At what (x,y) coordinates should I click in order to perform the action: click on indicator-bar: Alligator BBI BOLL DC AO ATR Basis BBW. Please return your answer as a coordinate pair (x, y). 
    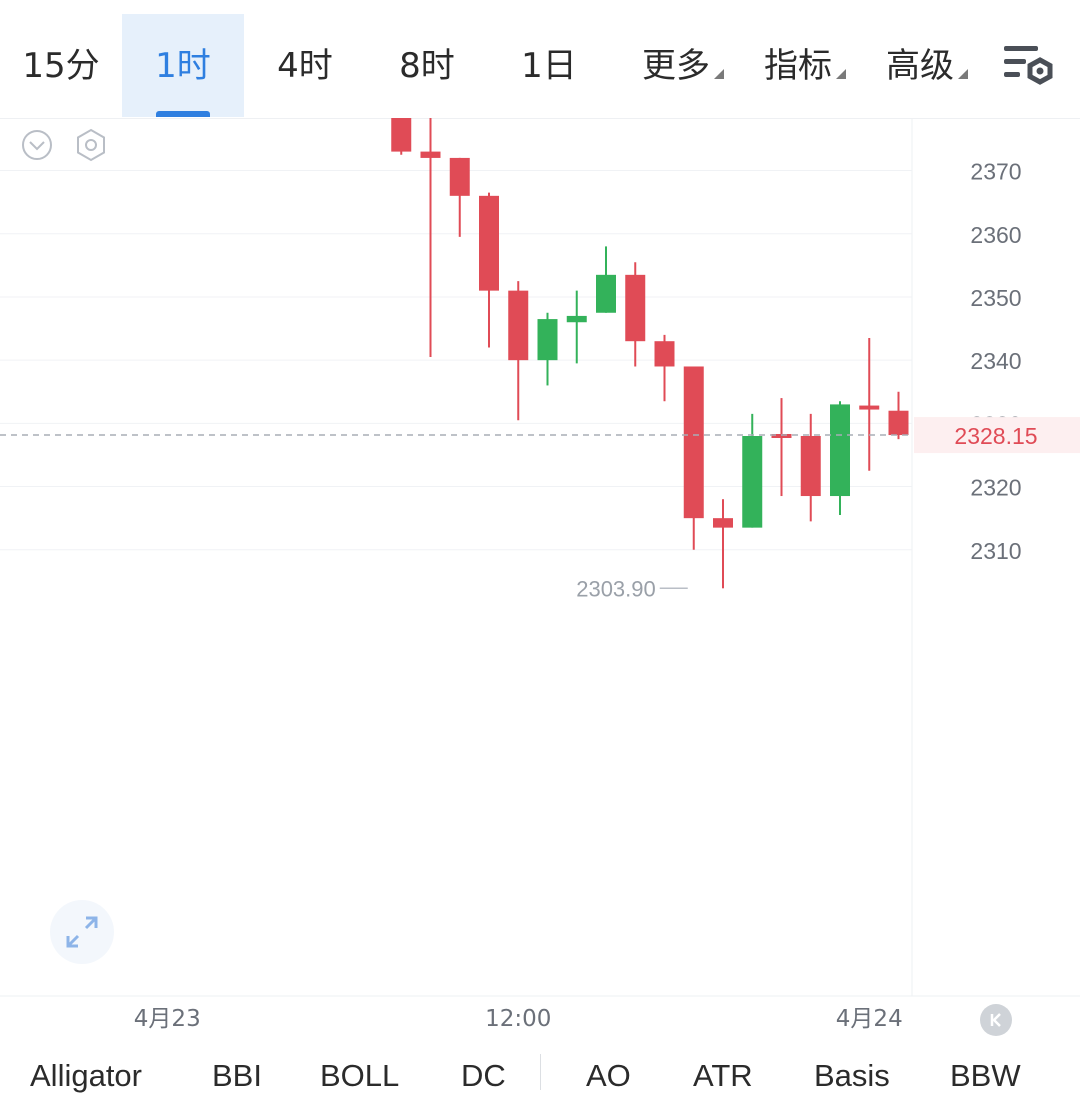
    Looking at the image, I should click on (540, 1071).